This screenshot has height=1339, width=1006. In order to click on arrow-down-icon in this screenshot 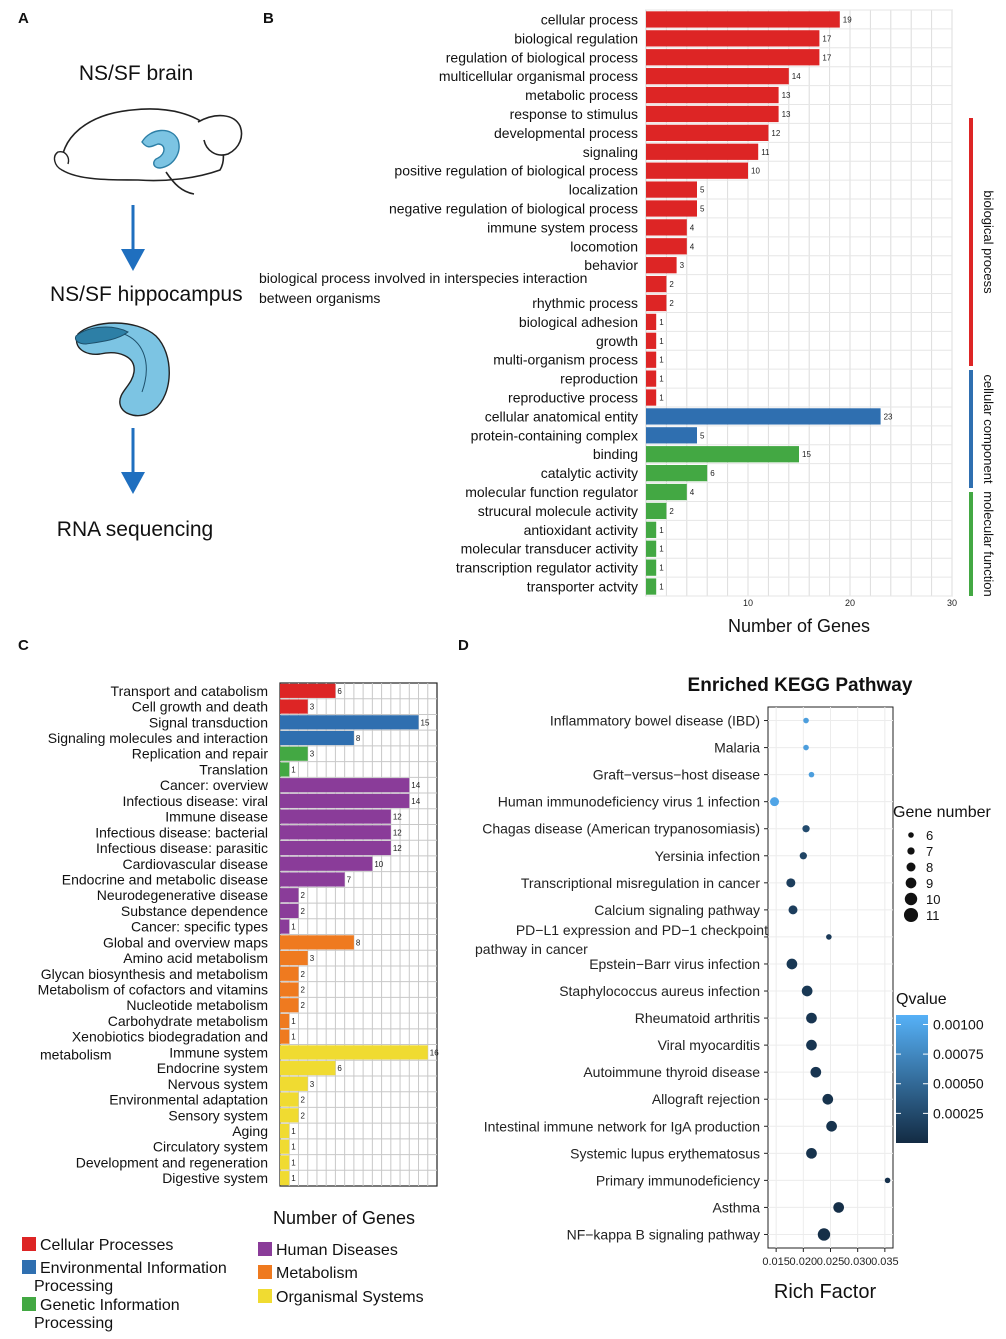, I will do `click(133, 238)`.